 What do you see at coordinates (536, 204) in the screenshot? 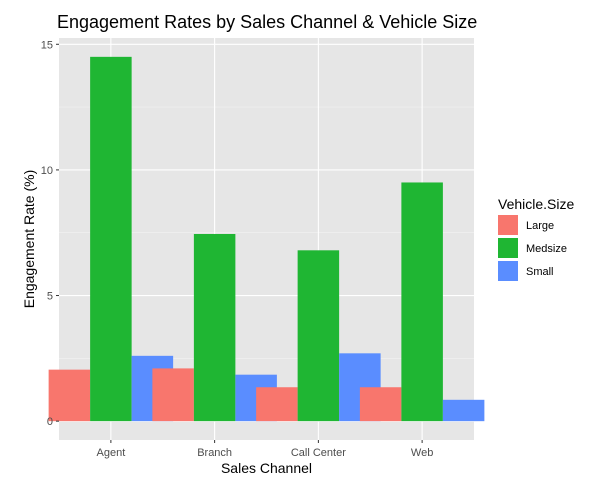
I see `legend-title: Vehicle.Size` at bounding box center [536, 204].